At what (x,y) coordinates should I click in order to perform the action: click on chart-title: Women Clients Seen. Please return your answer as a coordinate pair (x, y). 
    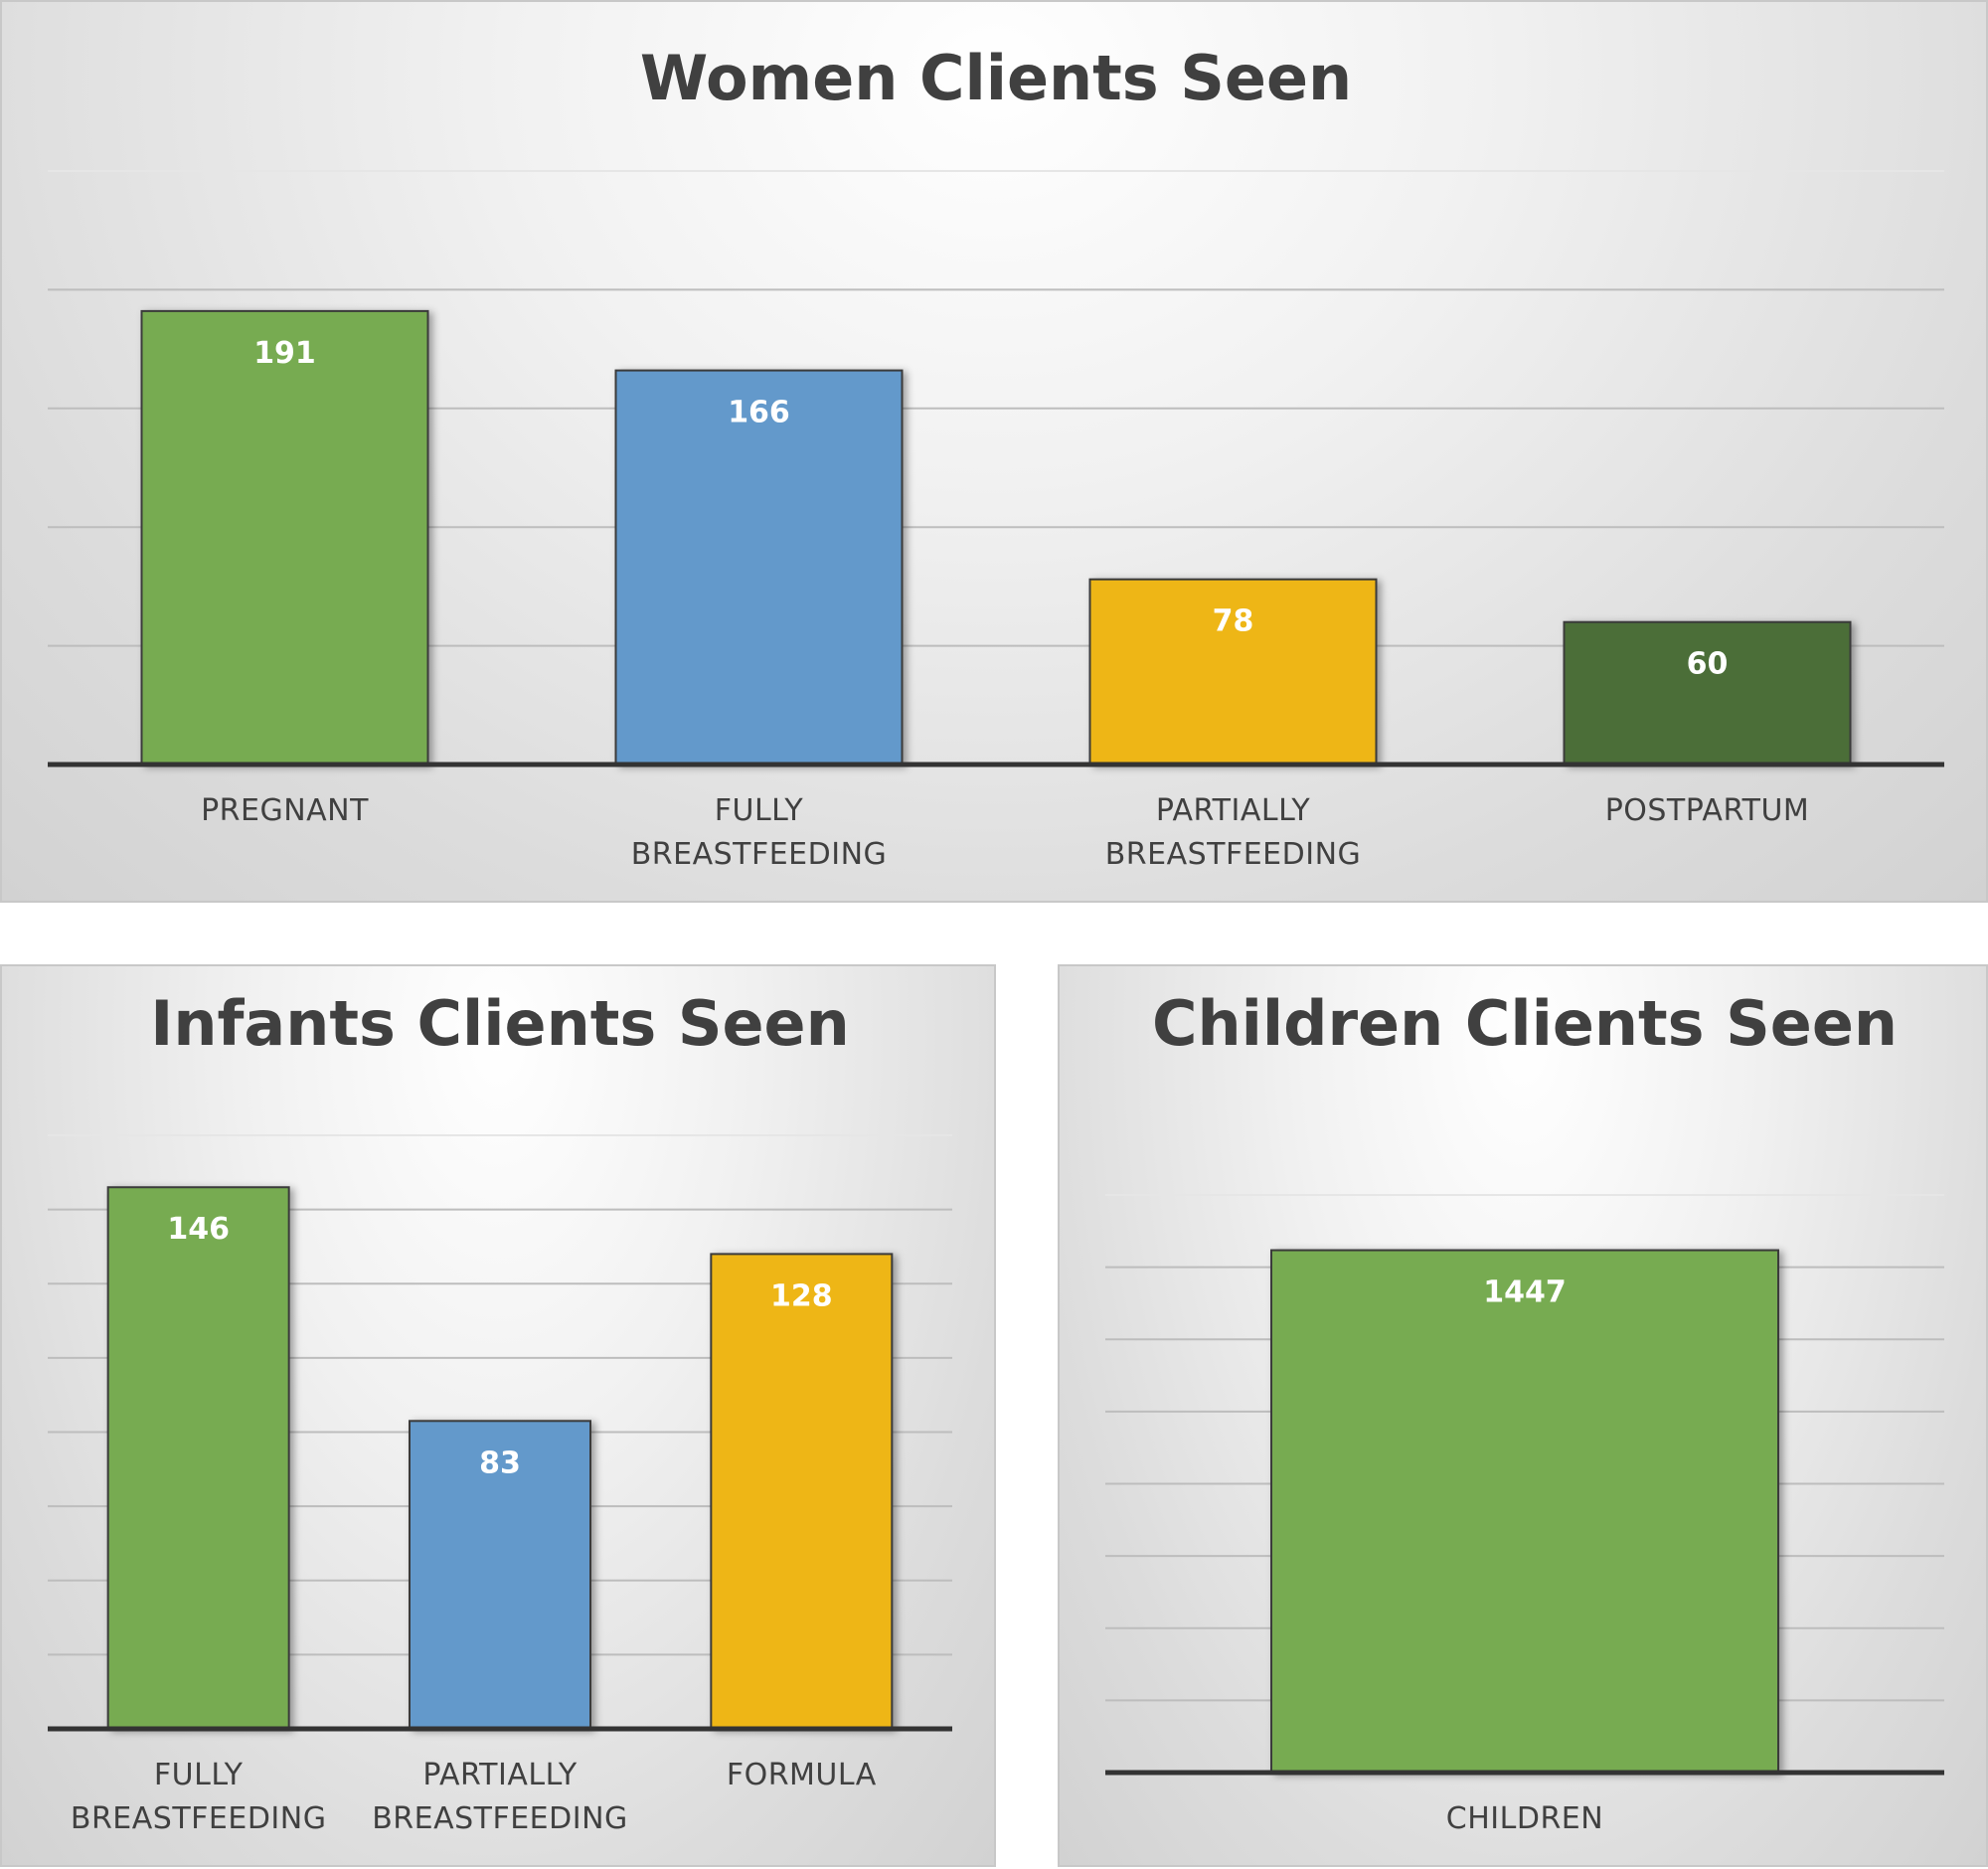
    Looking at the image, I should click on (996, 78).